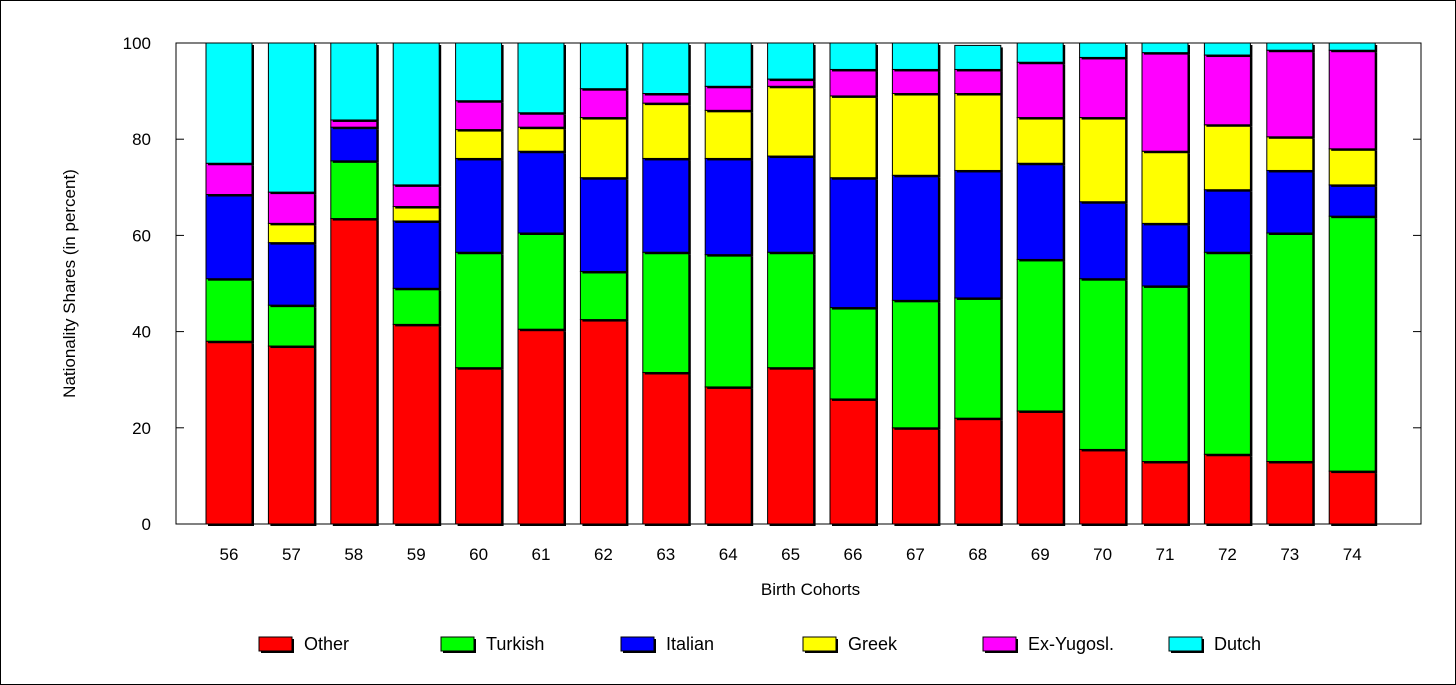  What do you see at coordinates (146, 524) in the screenshot?
I see `y-tick-label: 0` at bounding box center [146, 524].